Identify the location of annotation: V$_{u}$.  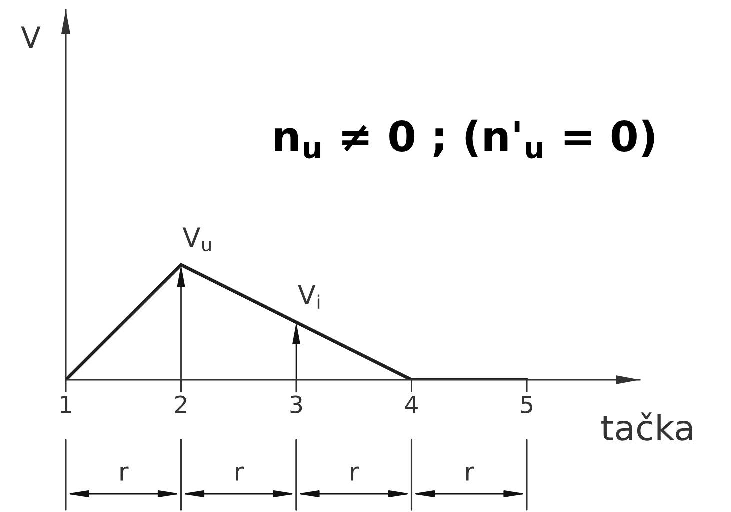
(196, 240).